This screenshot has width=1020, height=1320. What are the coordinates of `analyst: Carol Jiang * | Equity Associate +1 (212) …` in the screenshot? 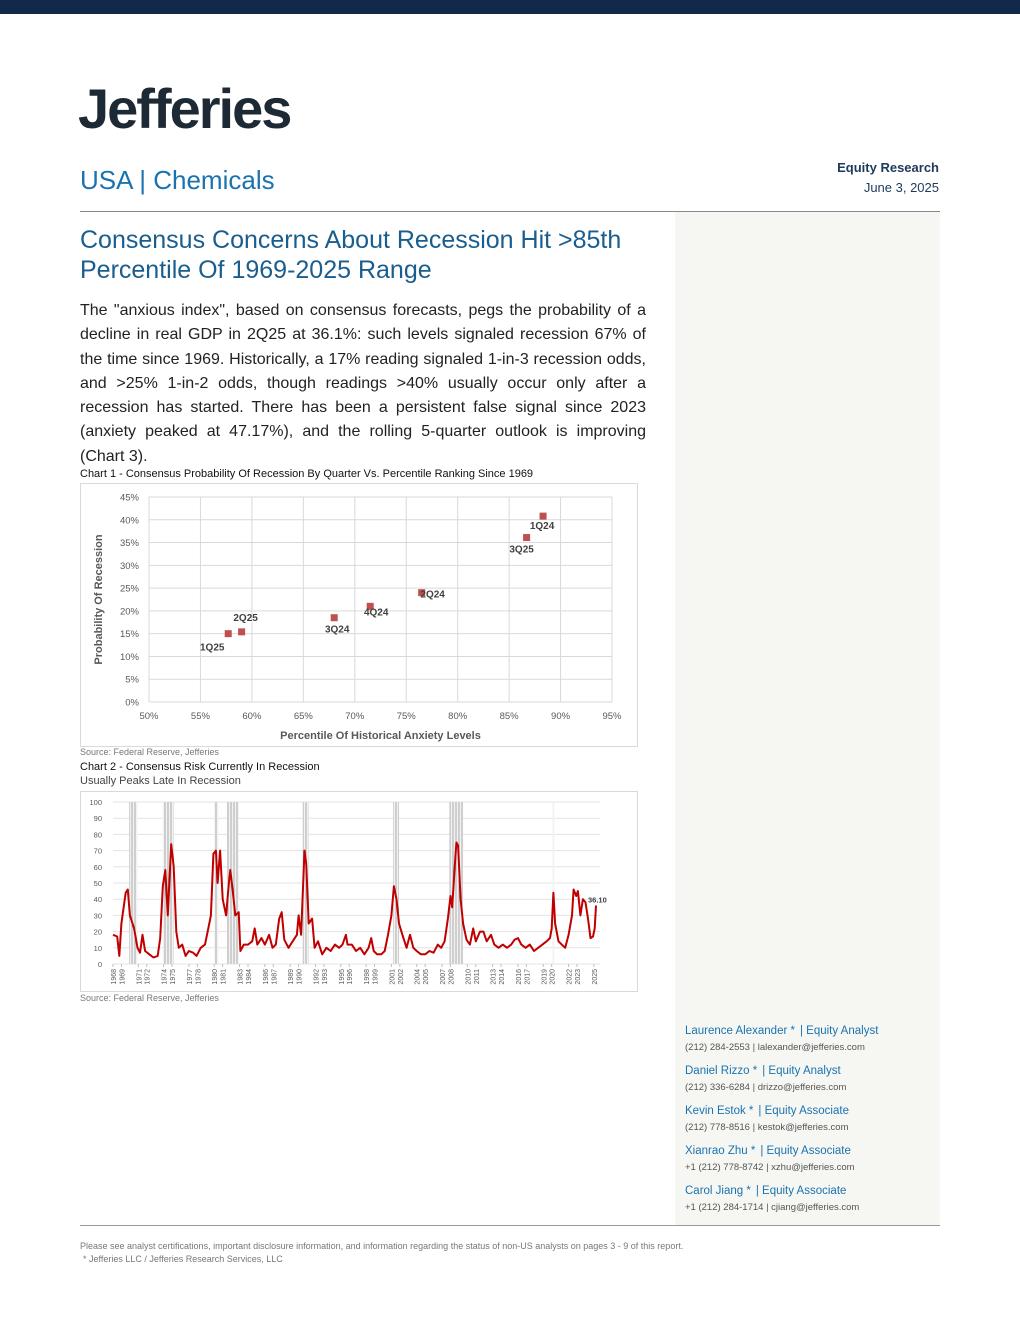 It's located at (810, 1199).